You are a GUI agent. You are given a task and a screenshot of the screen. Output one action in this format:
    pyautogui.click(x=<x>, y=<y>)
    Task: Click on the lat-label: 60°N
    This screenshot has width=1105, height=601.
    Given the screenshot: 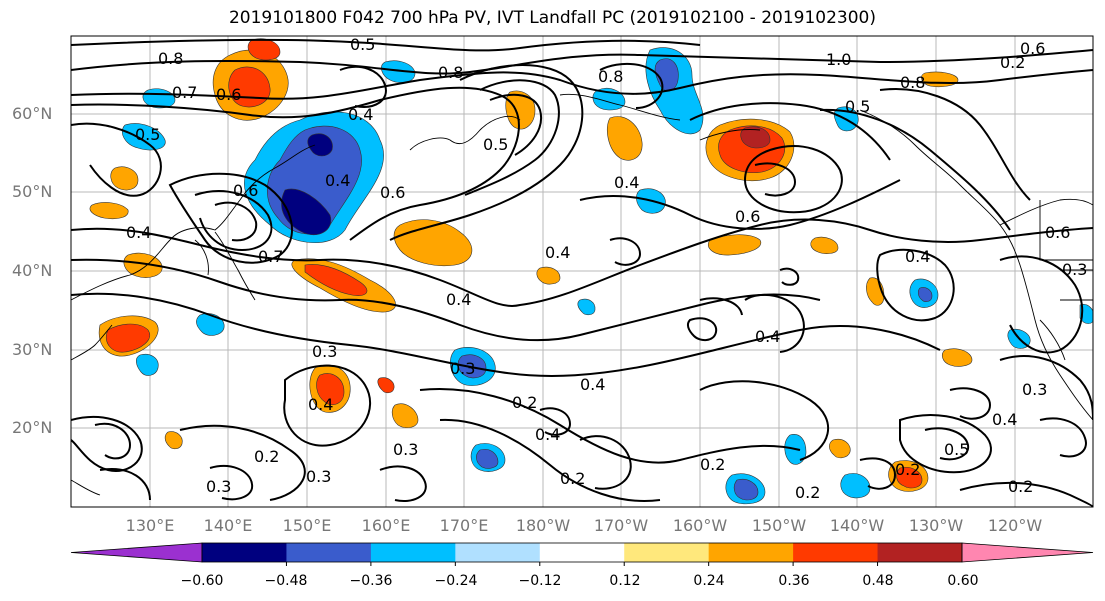 What is the action you would take?
    pyautogui.click(x=32, y=113)
    